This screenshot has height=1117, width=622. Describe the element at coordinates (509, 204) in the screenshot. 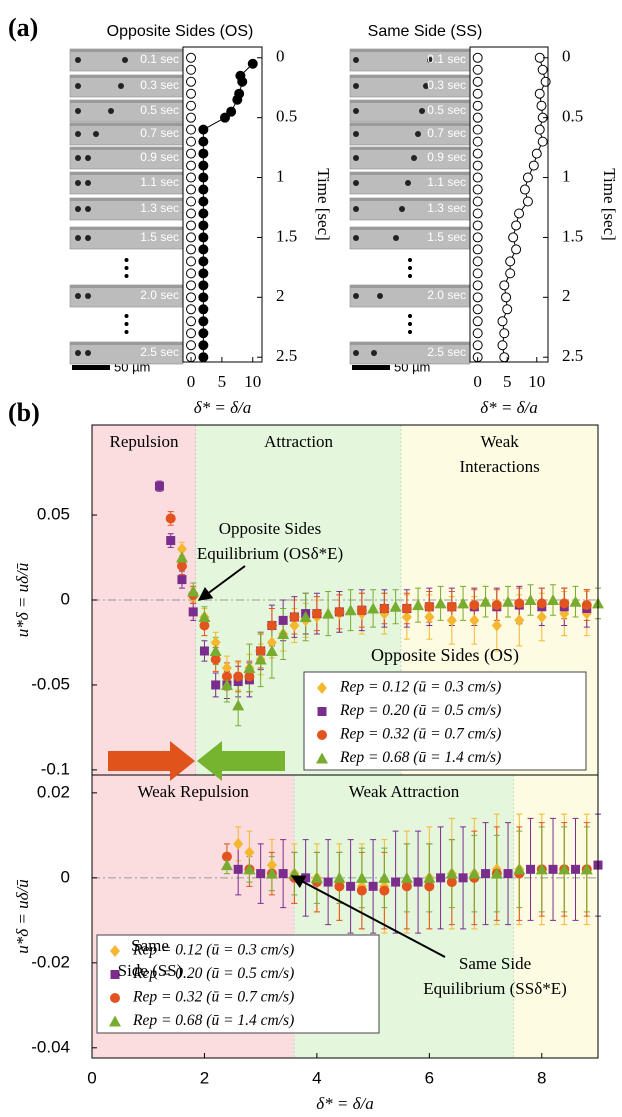

I see `plot-frame` at that location.